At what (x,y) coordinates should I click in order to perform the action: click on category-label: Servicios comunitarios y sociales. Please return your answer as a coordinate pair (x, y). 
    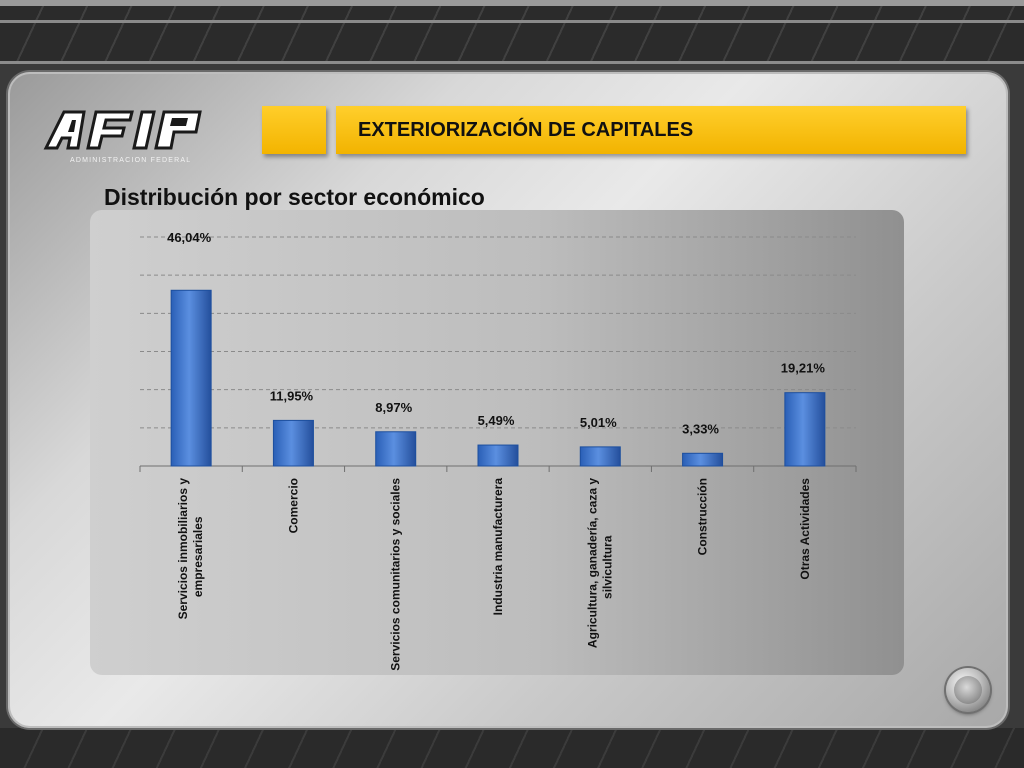
    Looking at the image, I should click on (396, 574).